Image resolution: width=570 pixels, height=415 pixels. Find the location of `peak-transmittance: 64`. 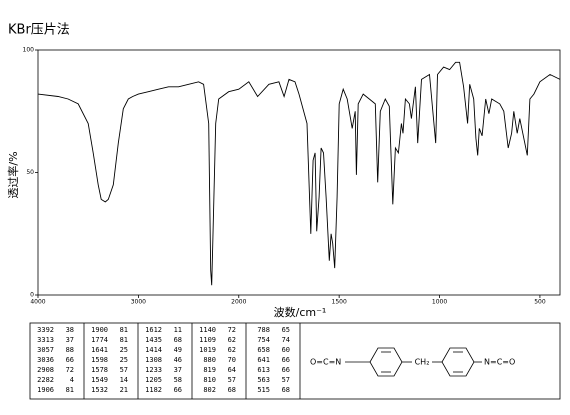

peak-transmittance: 64 is located at coordinates (232, 370).